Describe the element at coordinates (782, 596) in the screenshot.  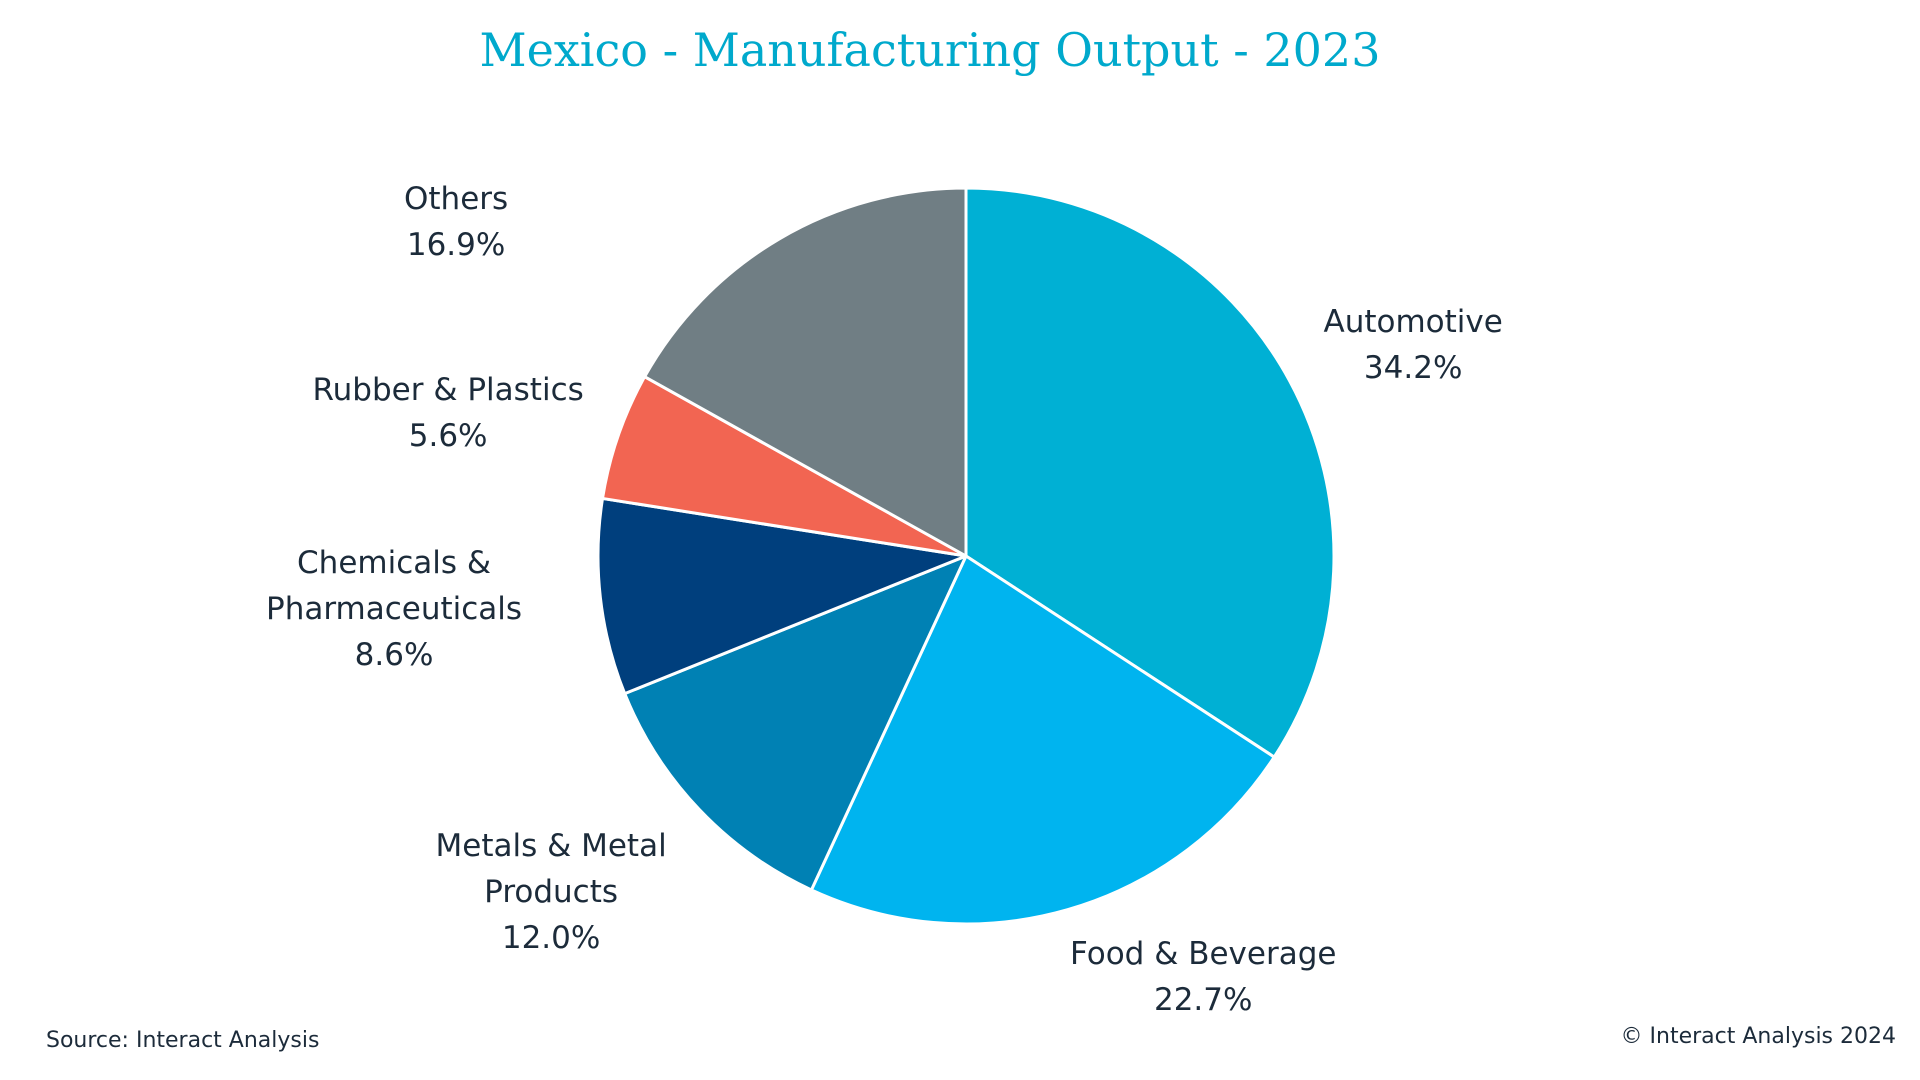
I see `pie-slice-chemicals-and-pharmaceuticals` at that location.